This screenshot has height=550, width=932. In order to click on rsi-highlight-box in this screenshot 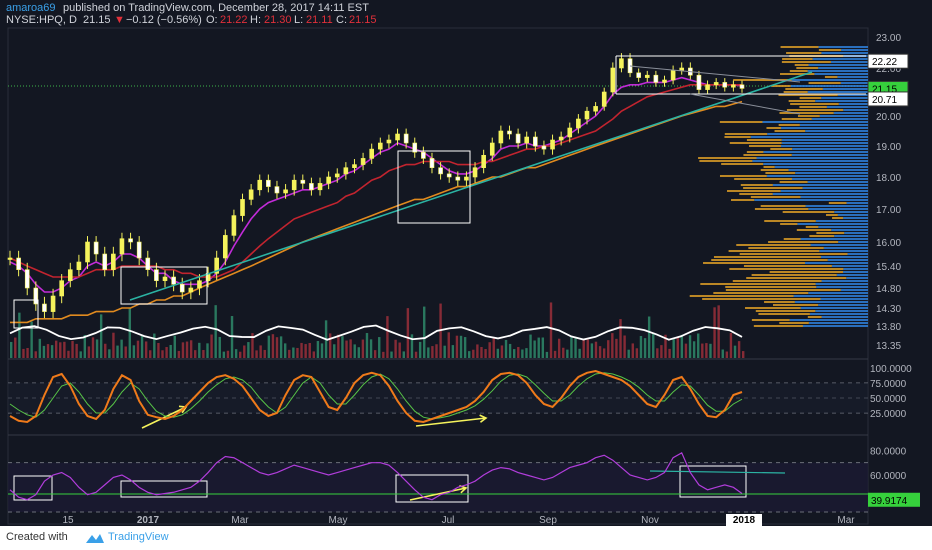, I will do `click(33, 488)`.